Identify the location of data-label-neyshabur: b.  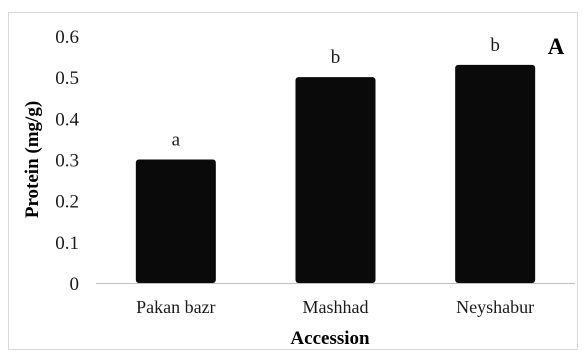
(495, 45).